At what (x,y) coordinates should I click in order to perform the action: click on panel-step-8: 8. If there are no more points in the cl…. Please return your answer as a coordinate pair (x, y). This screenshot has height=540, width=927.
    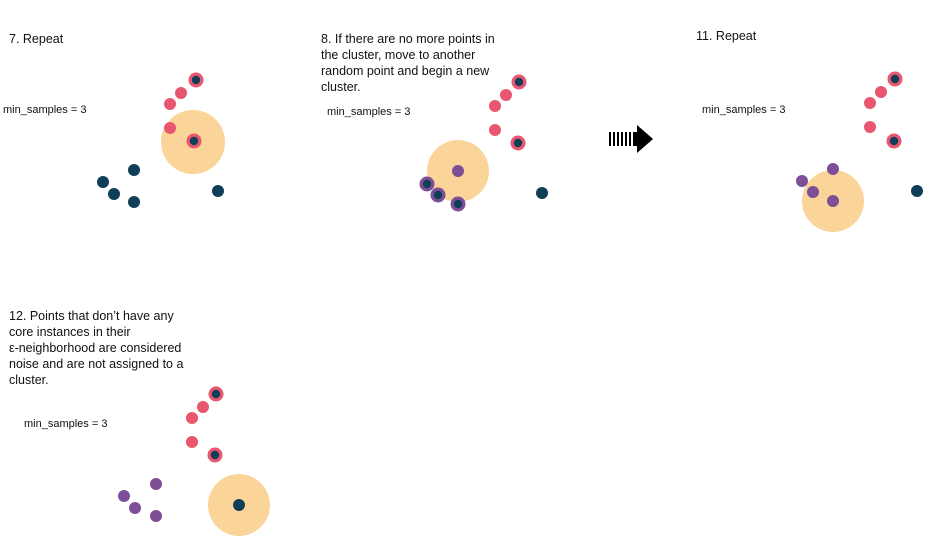
    Looking at the image, I should click on (440, 130).